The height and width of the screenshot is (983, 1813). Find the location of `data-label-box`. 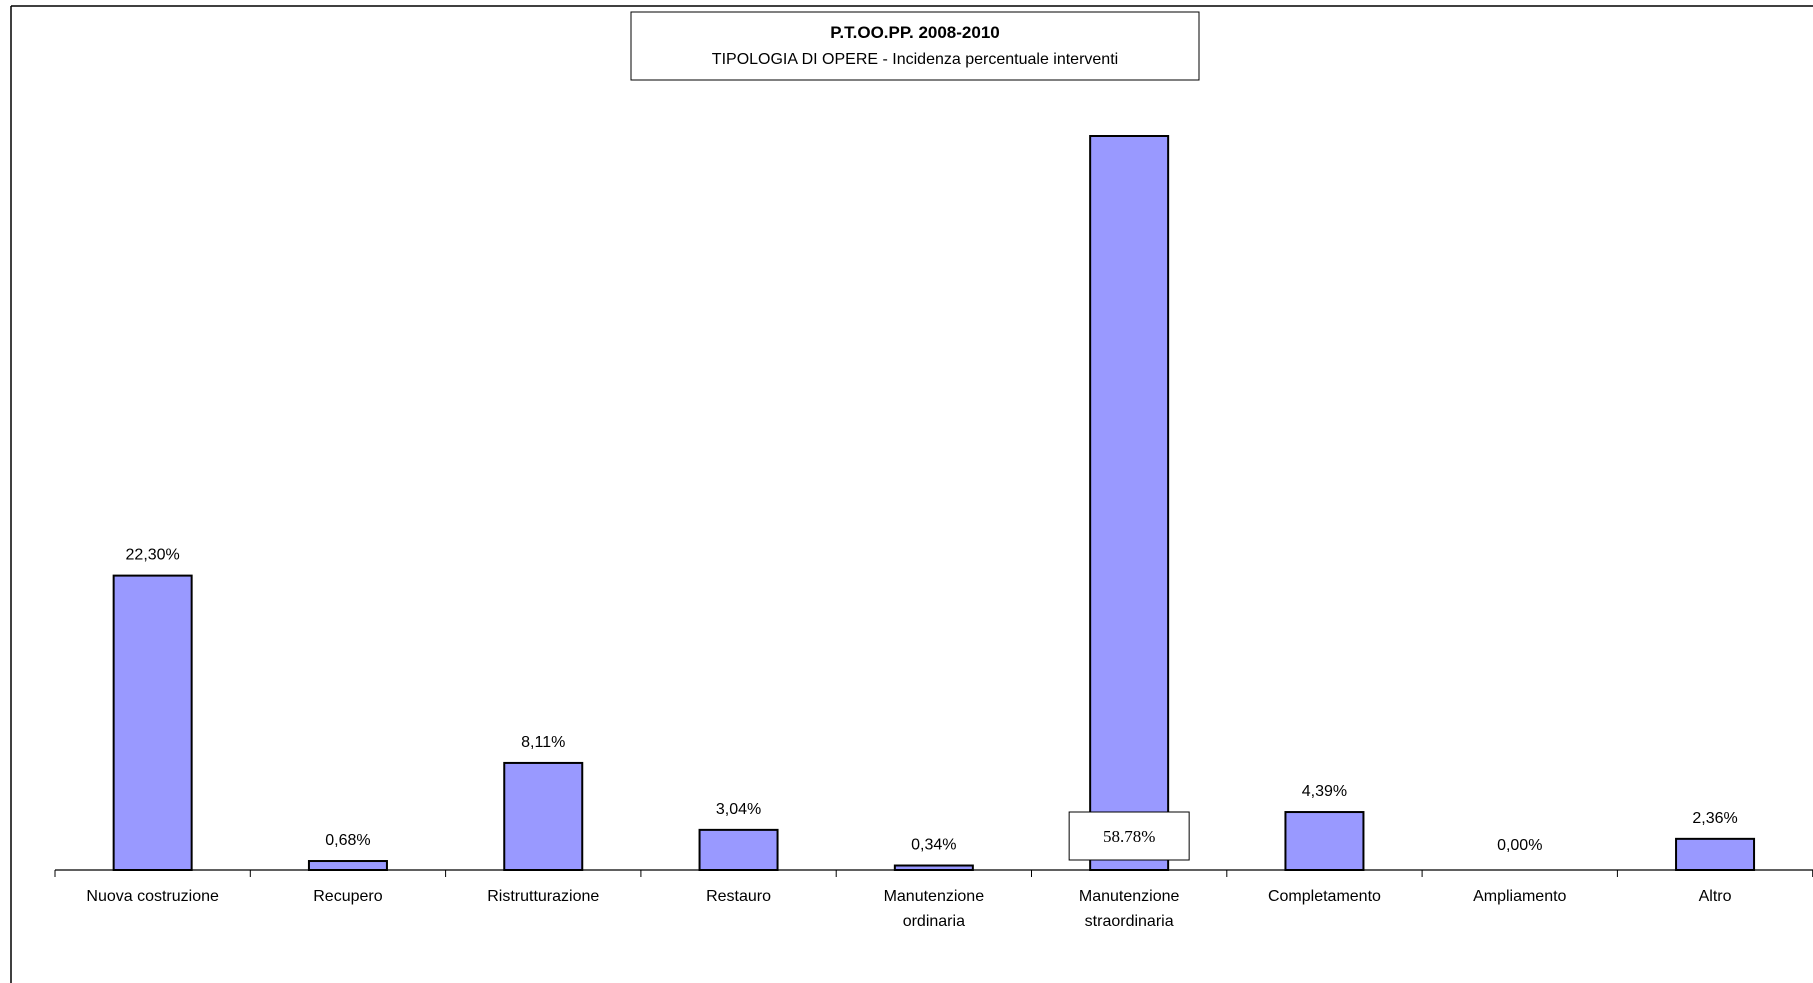

data-label-box is located at coordinates (1129, 836).